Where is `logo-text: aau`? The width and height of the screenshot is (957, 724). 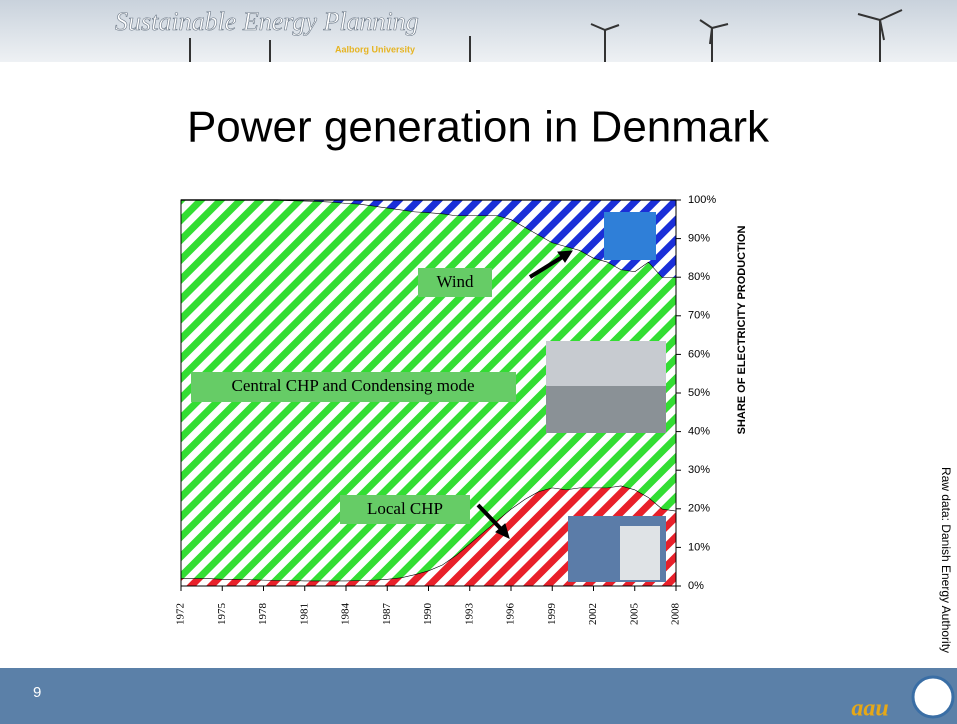 logo-text: aau is located at coordinates (869, 709).